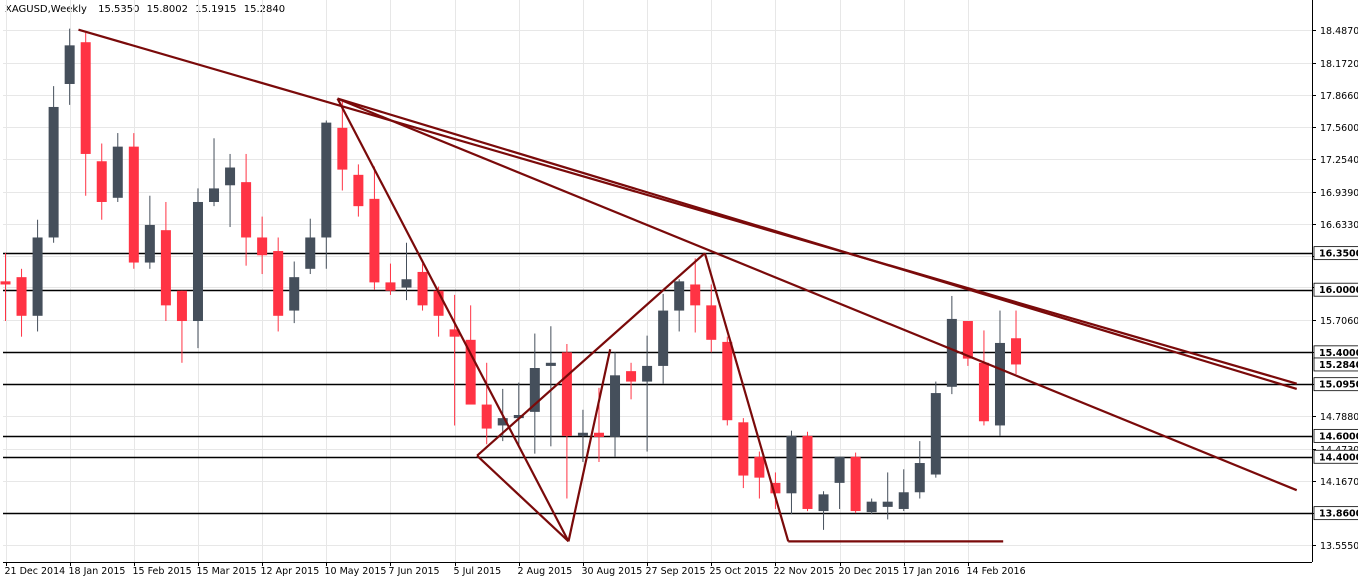 The image size is (1358, 581). Describe the element at coordinates (1339, 417) in the screenshot. I see `y-tick-label: 14.7880` at that location.